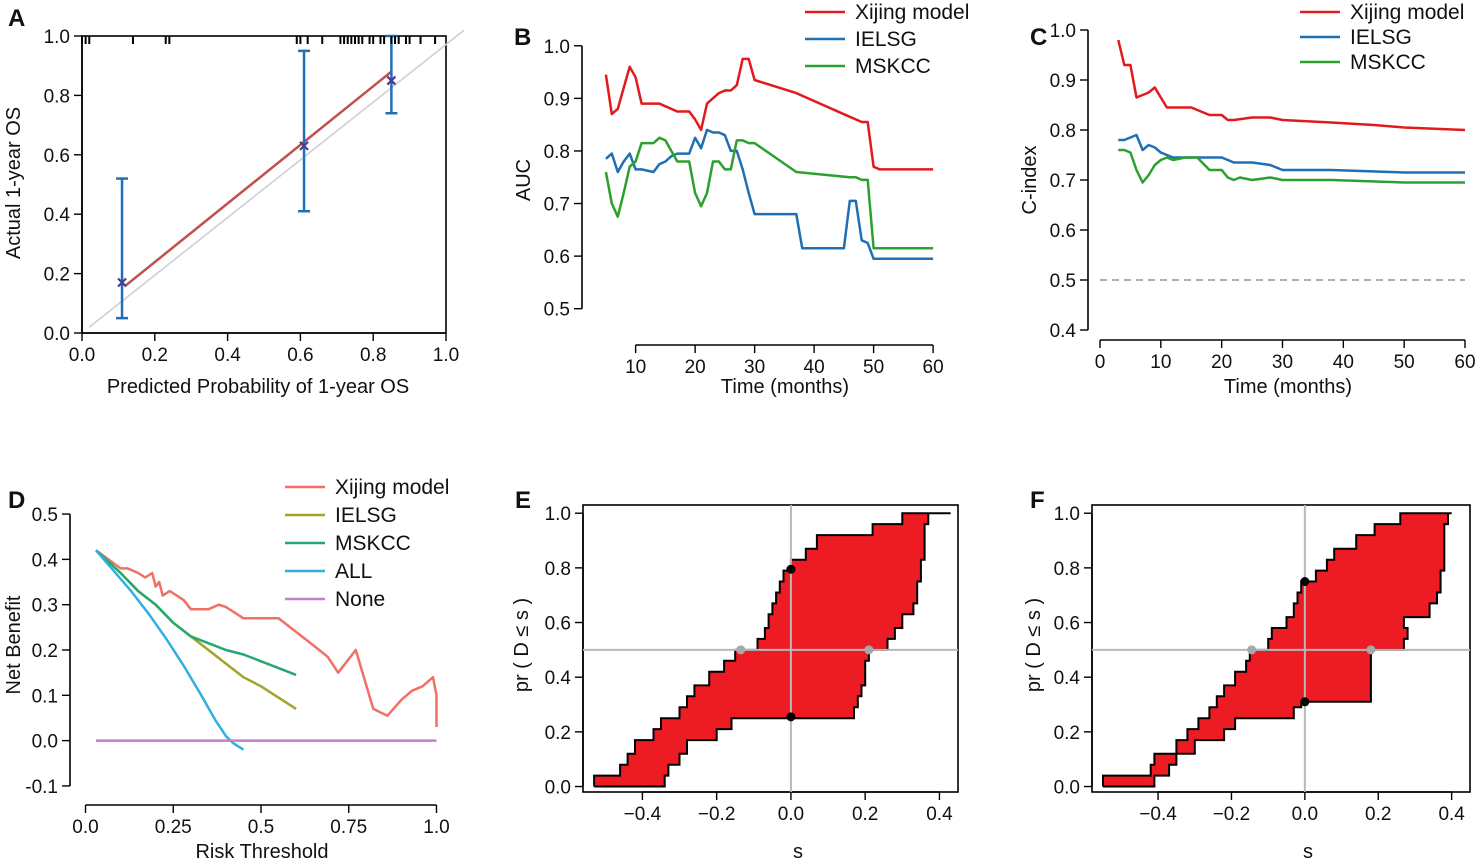  Describe the element at coordinates (522, 37) in the screenshot. I see `panel-label-B: B` at that location.